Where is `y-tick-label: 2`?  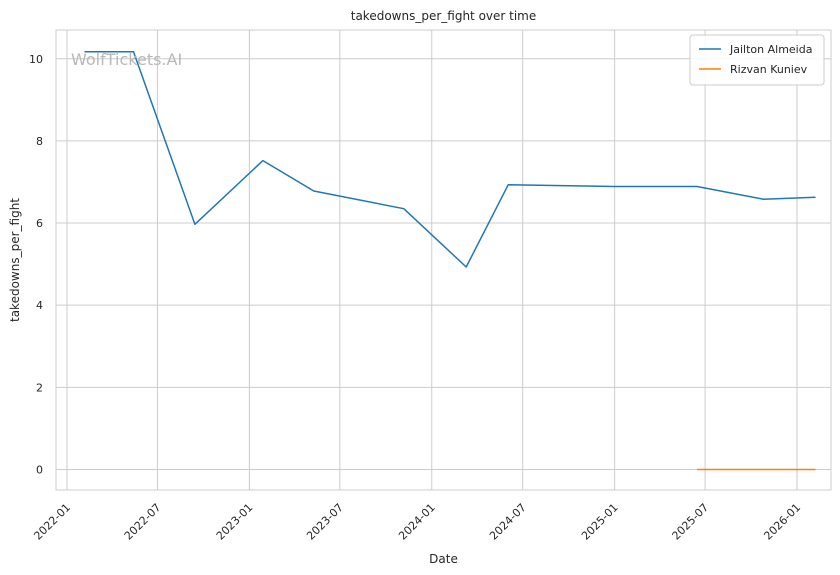 y-tick-label: 2 is located at coordinates (39, 387).